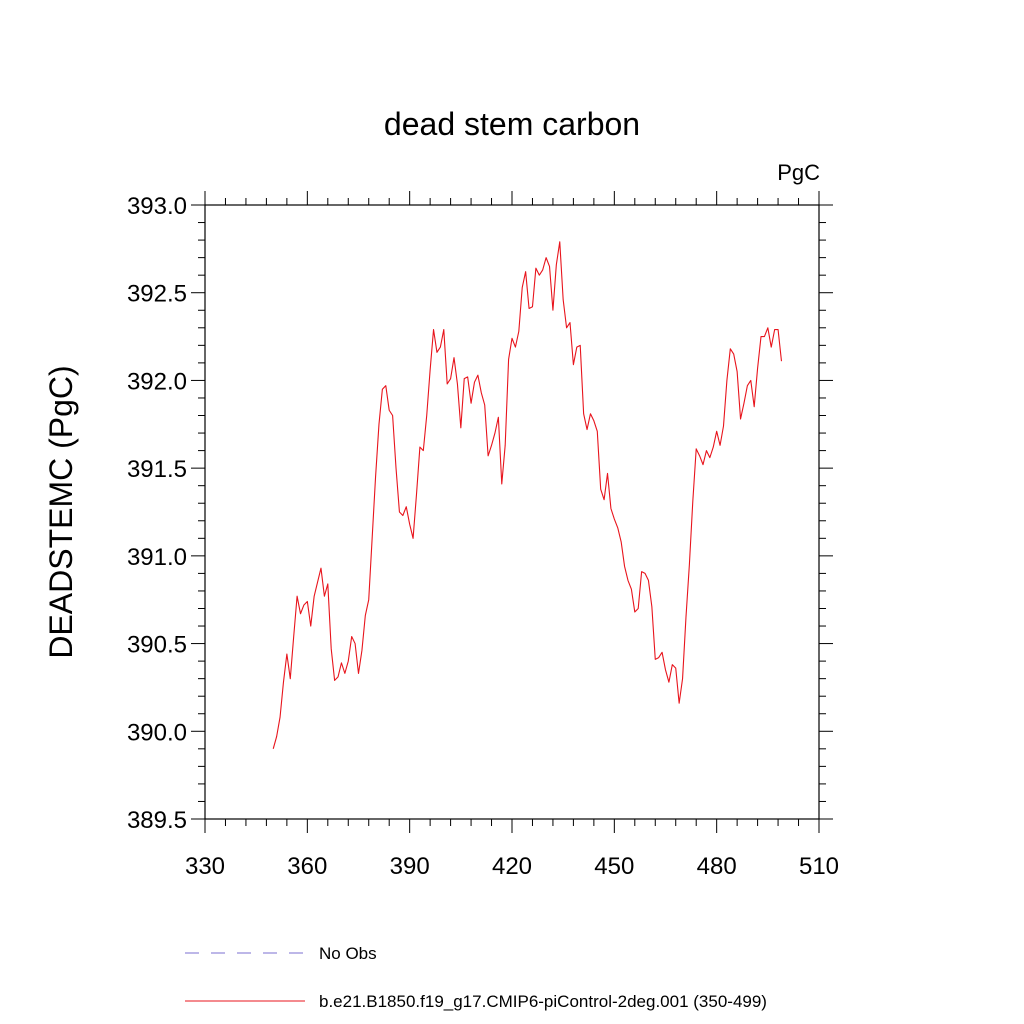 The width and height of the screenshot is (1024, 1024). I want to click on y-tick-label: 390.5, so click(157, 645).